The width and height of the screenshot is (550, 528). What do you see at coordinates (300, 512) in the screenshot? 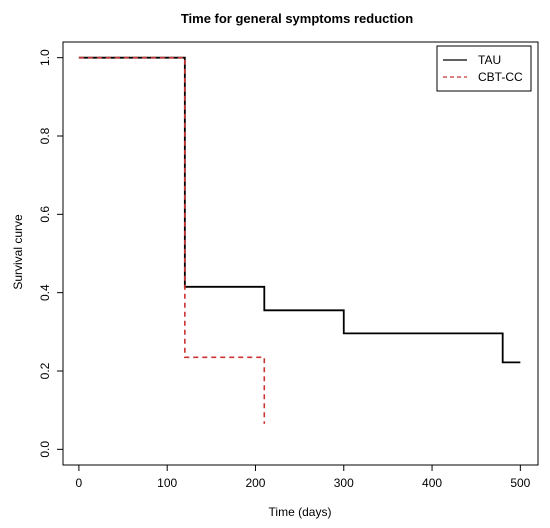
I see `x-axis-label: Time (days)` at bounding box center [300, 512].